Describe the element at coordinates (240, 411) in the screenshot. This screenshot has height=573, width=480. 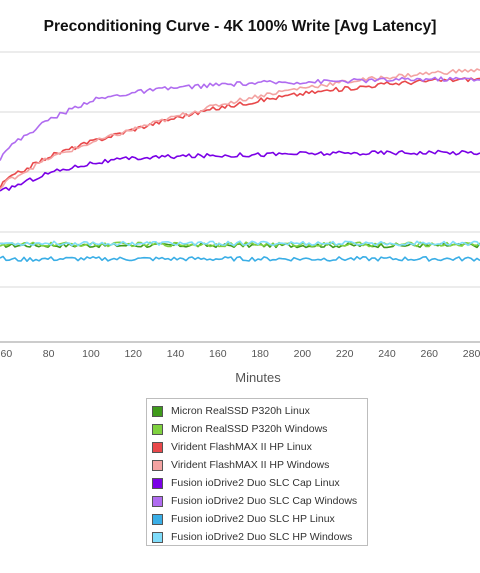
I see `legend-label: Micron RealSSD P320h Linux` at that location.